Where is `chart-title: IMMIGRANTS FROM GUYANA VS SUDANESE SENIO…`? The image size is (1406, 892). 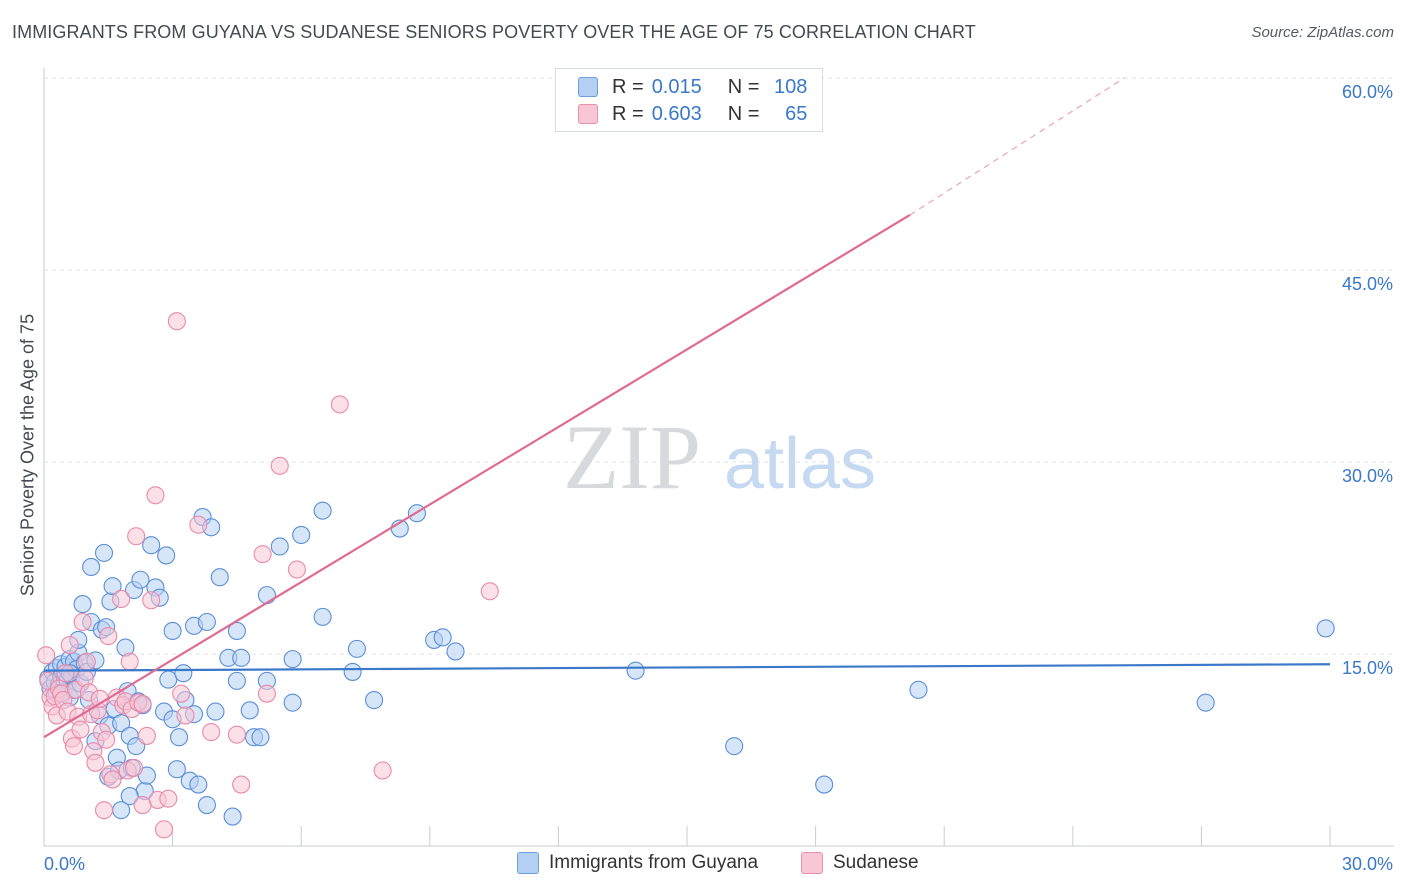 chart-title: IMMIGRANTS FROM GUYANA VS SUDANESE SENIO… is located at coordinates (494, 32).